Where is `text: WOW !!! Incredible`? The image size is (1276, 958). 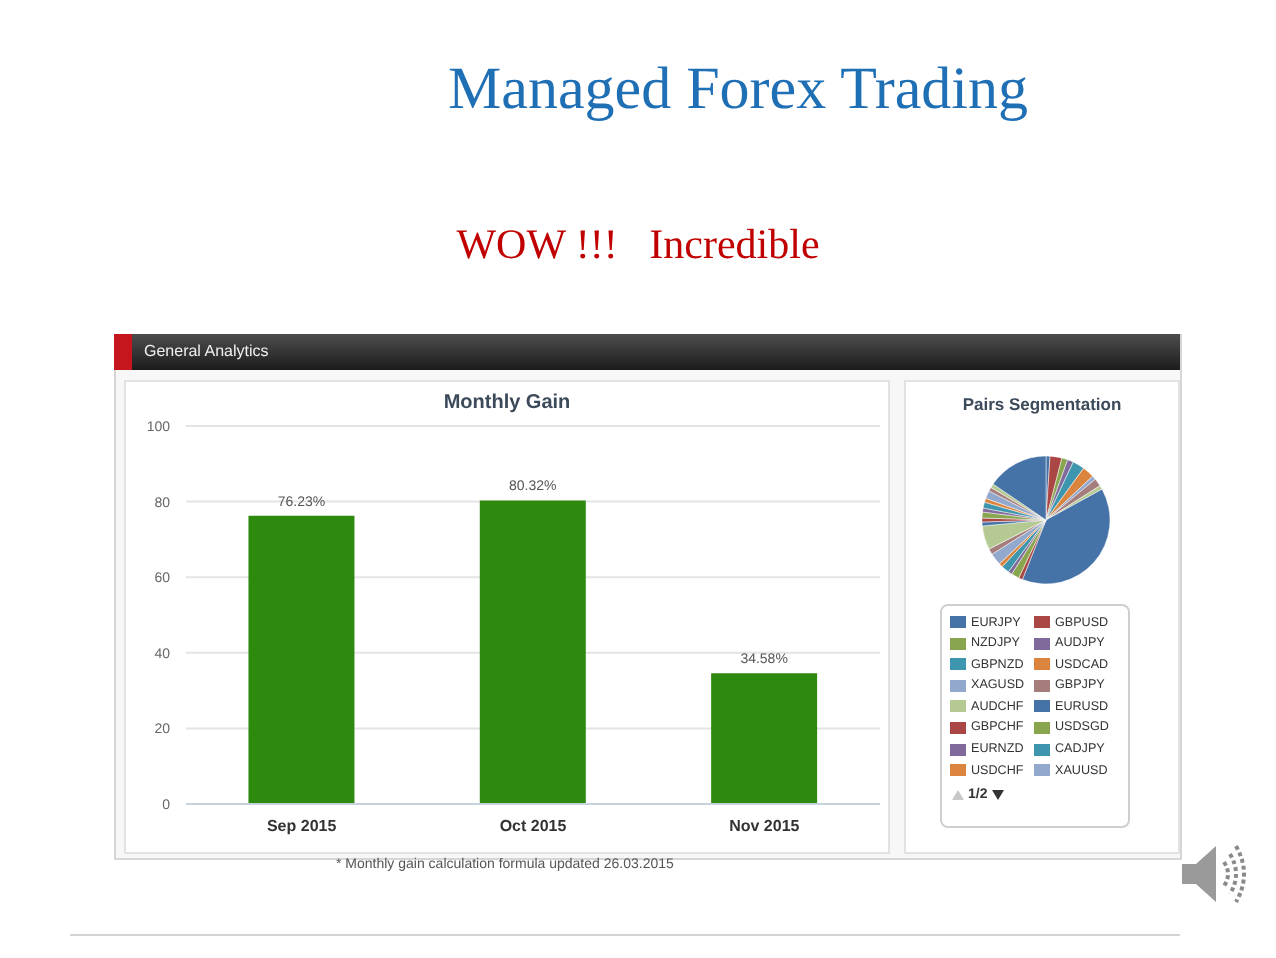
text: WOW !!! Incredible is located at coordinates (638, 245).